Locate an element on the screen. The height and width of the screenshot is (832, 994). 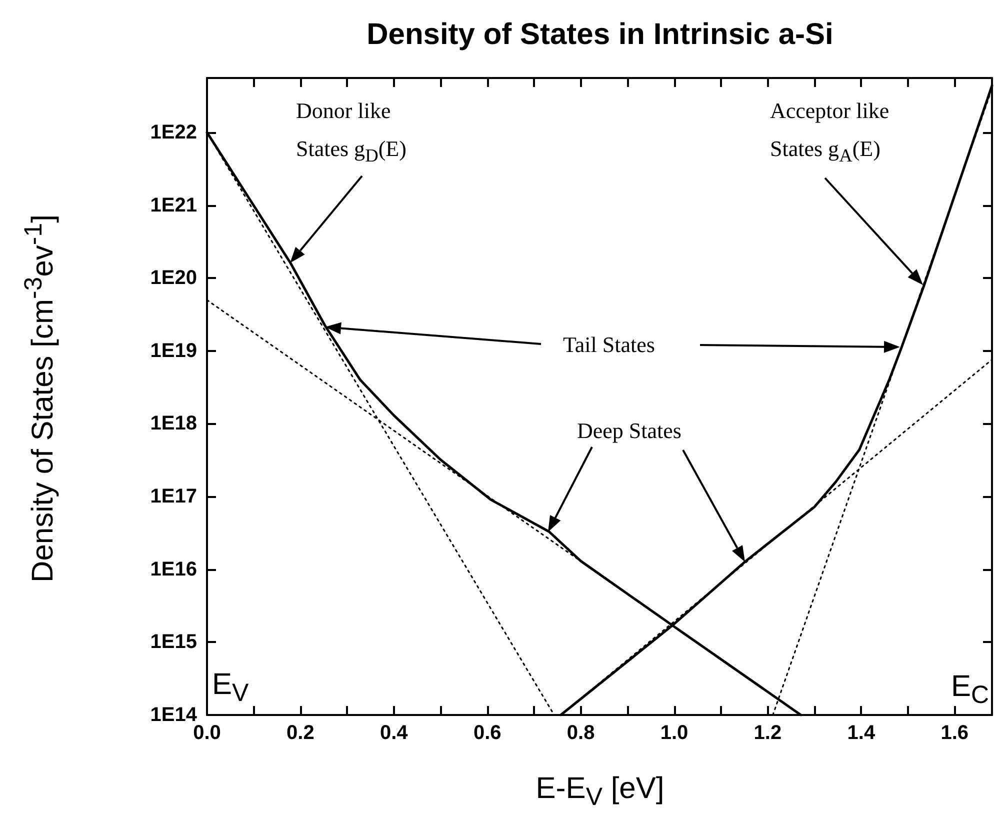
annotation: Donor like States g$_{D}$(E) is located at coordinates (351, 132).